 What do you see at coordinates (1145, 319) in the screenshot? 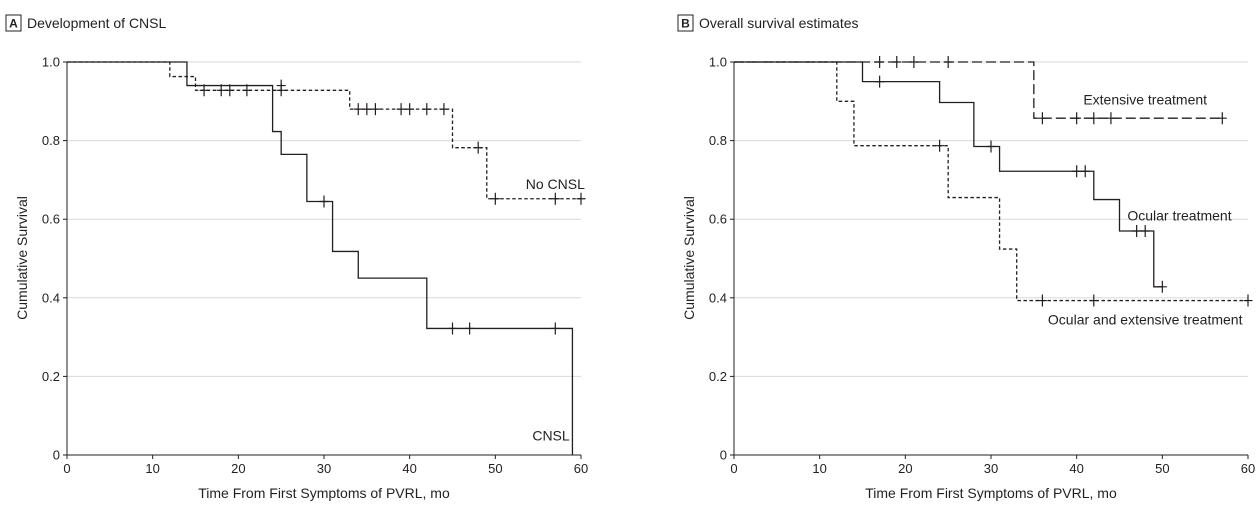
I see `panel-b-ocular-and-extensive-treatment-label: Ocular and extensive treatment` at bounding box center [1145, 319].